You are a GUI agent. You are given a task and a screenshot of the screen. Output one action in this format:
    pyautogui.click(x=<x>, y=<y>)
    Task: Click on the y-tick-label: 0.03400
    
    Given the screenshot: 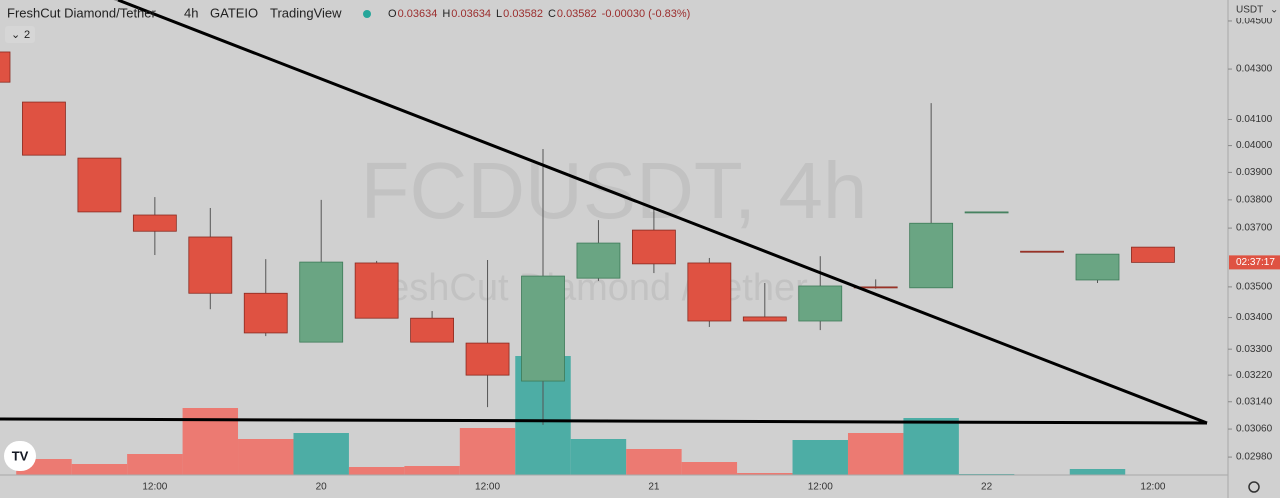 What is the action you would take?
    pyautogui.click(x=1254, y=317)
    